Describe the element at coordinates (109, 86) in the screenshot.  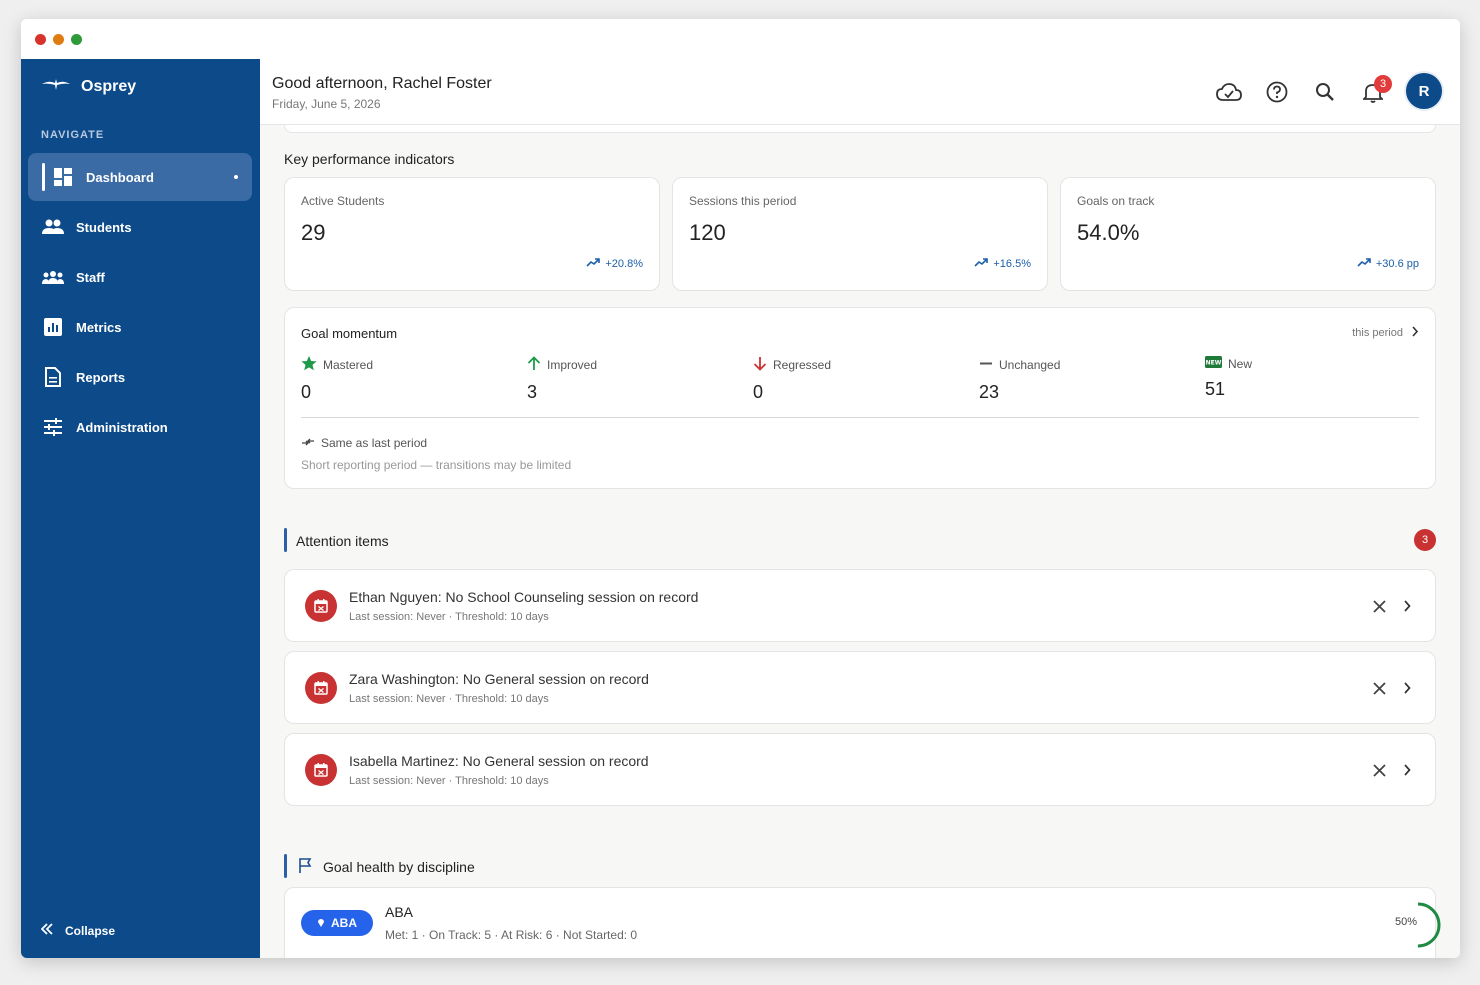
I see `brand-name: Osprey` at that location.